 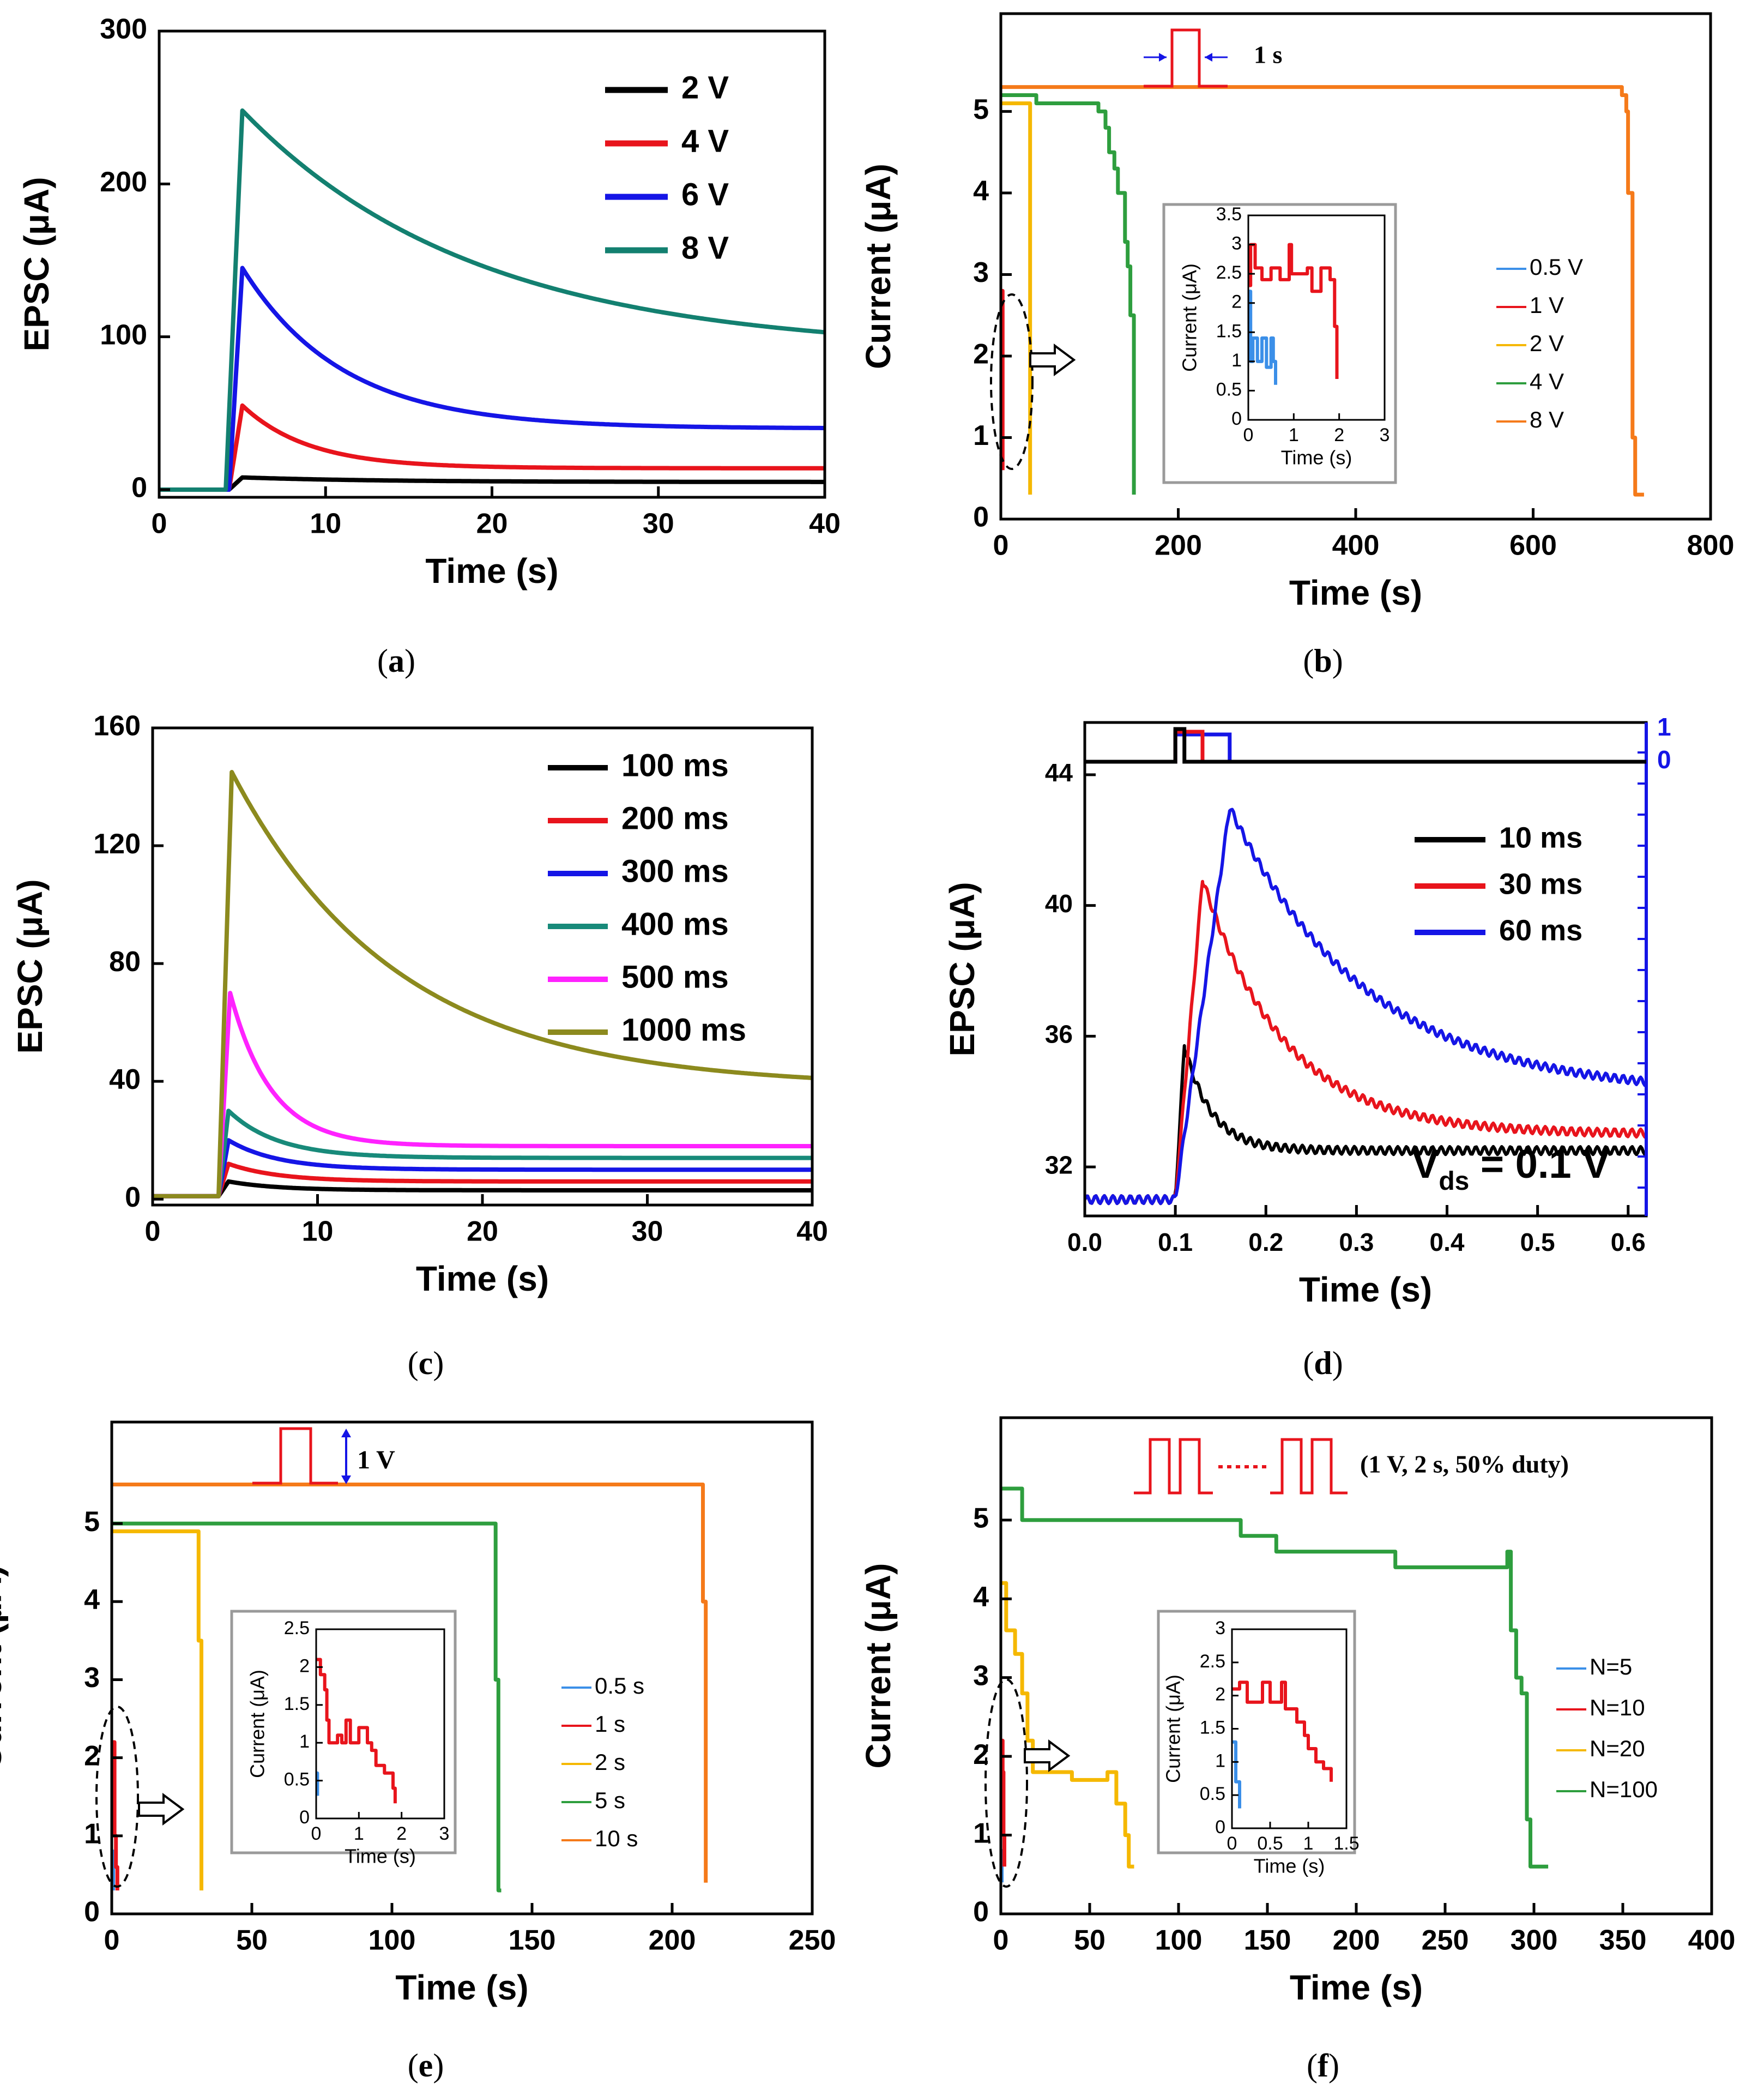 I want to click on x-tick-label: 200, so click(x=1178, y=546).